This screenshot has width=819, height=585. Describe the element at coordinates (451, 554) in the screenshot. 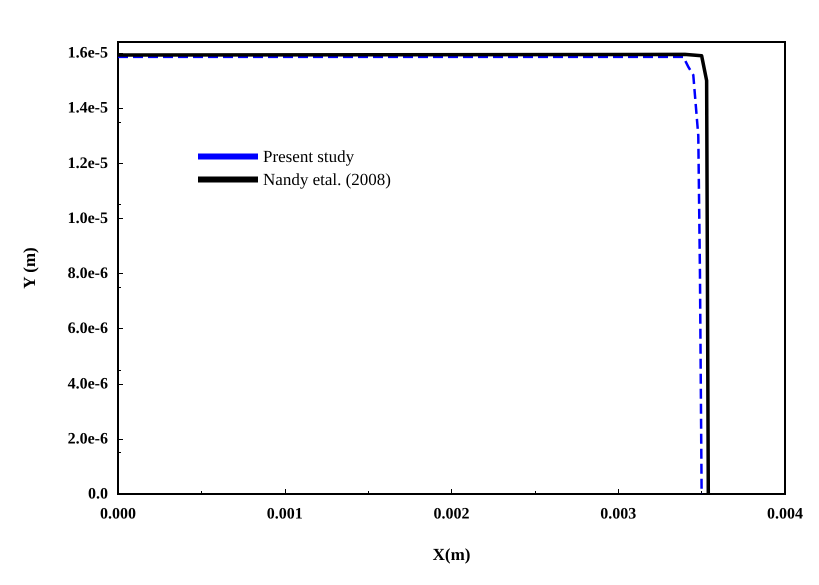

I see `x-axis-title: X(m)` at that location.